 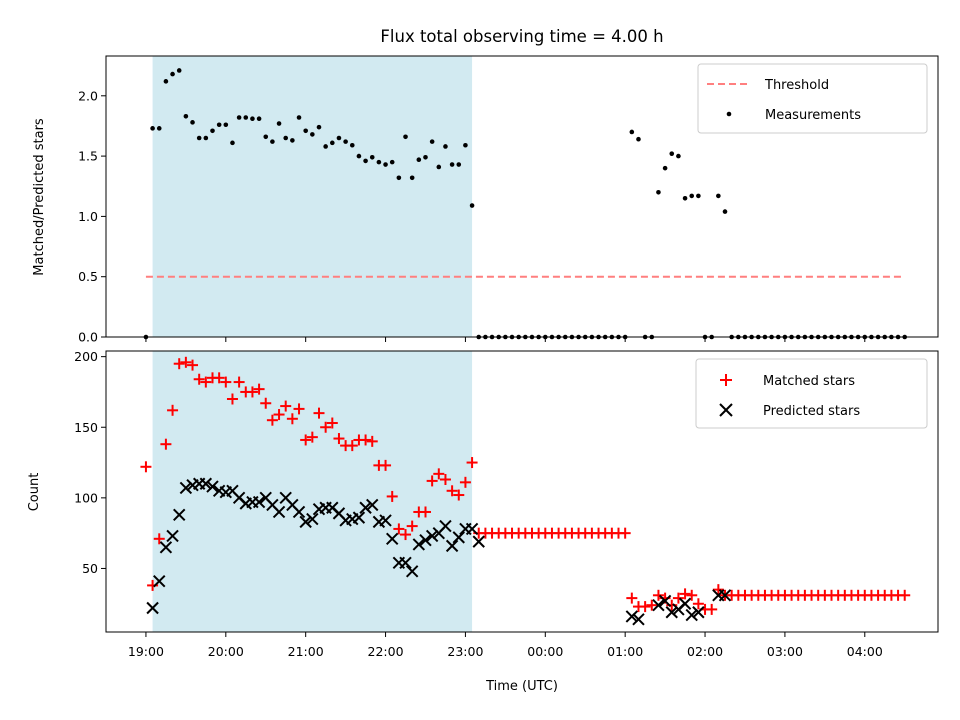 What do you see at coordinates (812, 98) in the screenshot?
I see `ratio-legend: Threshold Measurements` at bounding box center [812, 98].